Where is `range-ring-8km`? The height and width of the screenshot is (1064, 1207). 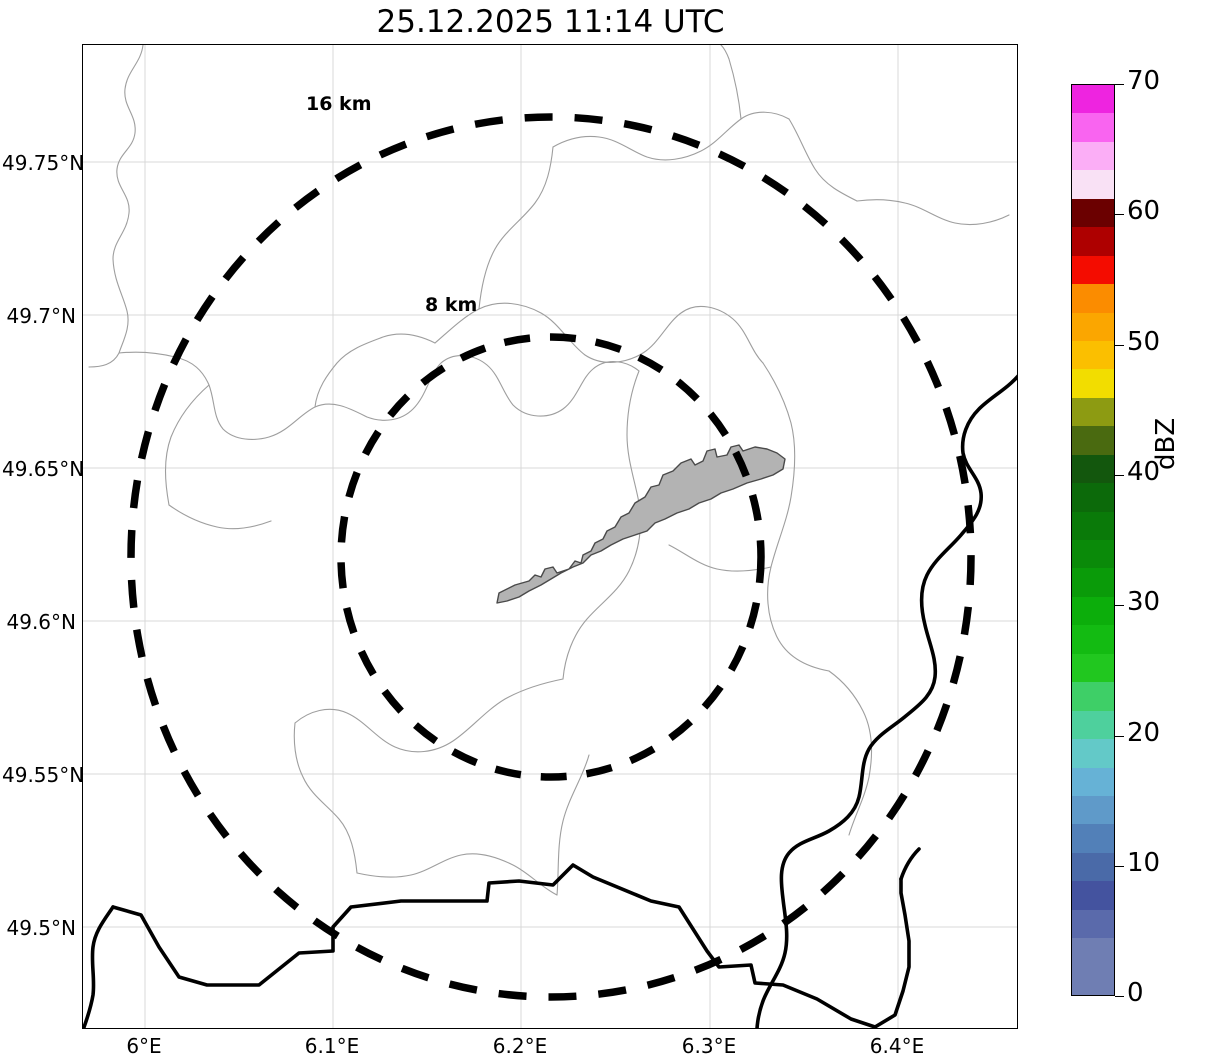
range-ring-8km is located at coordinates (551, 557).